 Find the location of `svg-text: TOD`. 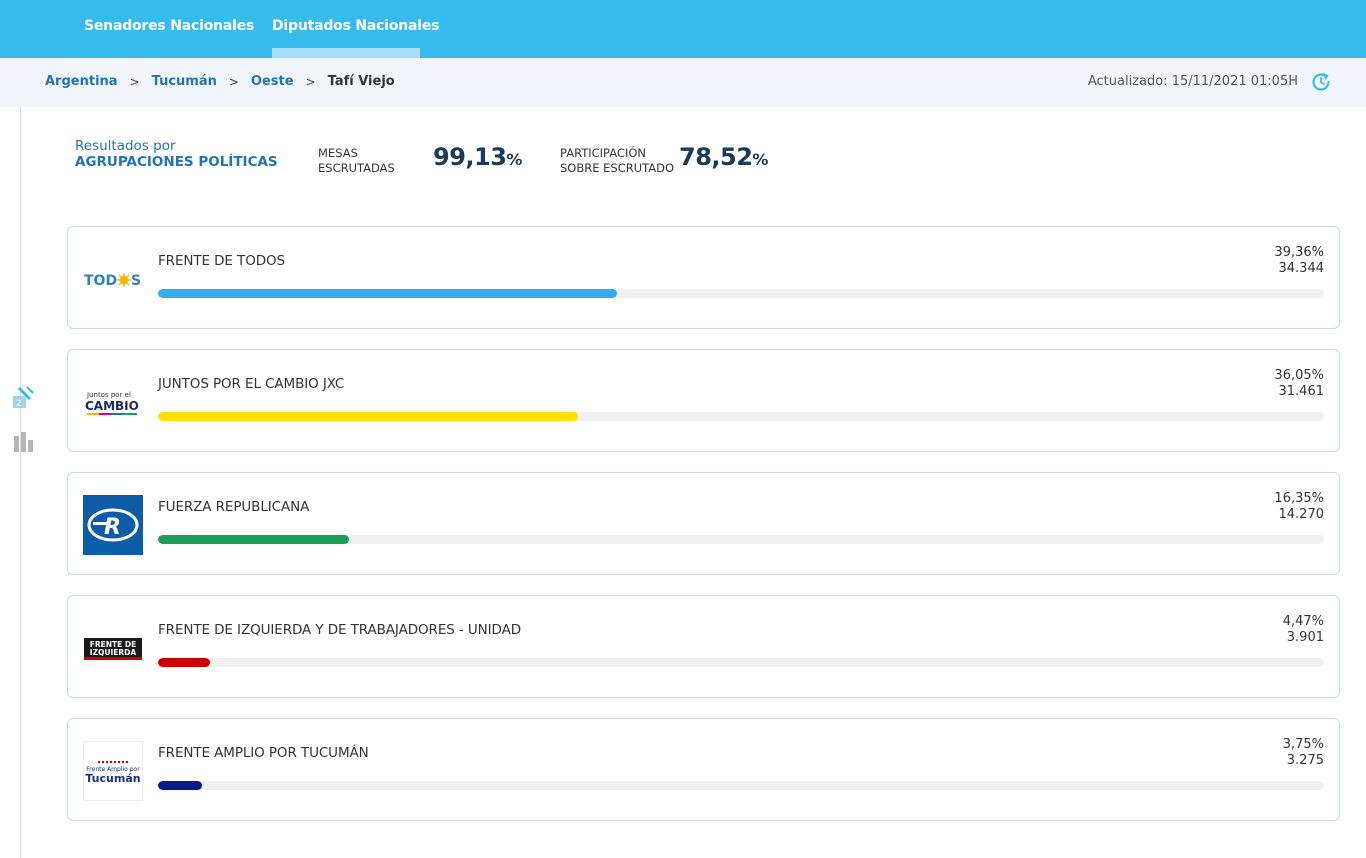

svg-text: TOD is located at coordinates (100, 281).